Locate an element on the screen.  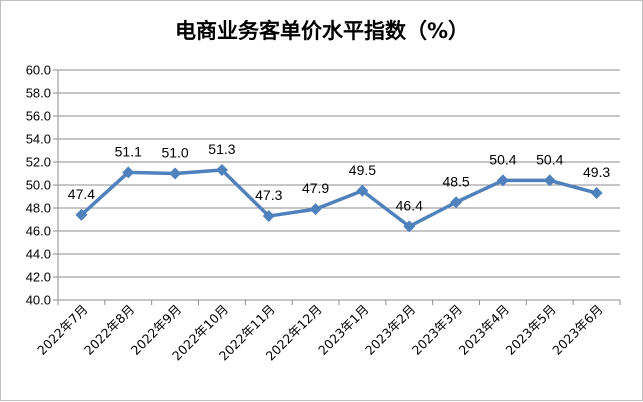
y-tick-label: 40.0 is located at coordinates (38, 300).